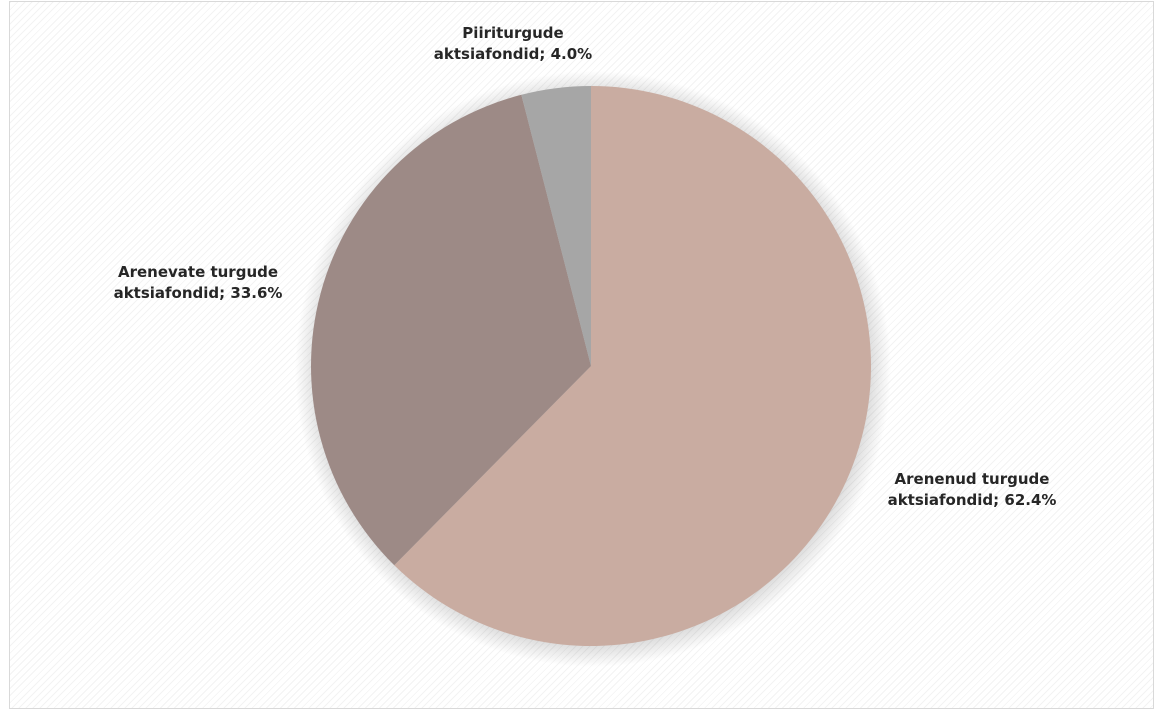 This screenshot has height=713, width=1157. What do you see at coordinates (513, 33) in the screenshot?
I see `pie-label-piiriturgude-line1: Piiriturgude` at bounding box center [513, 33].